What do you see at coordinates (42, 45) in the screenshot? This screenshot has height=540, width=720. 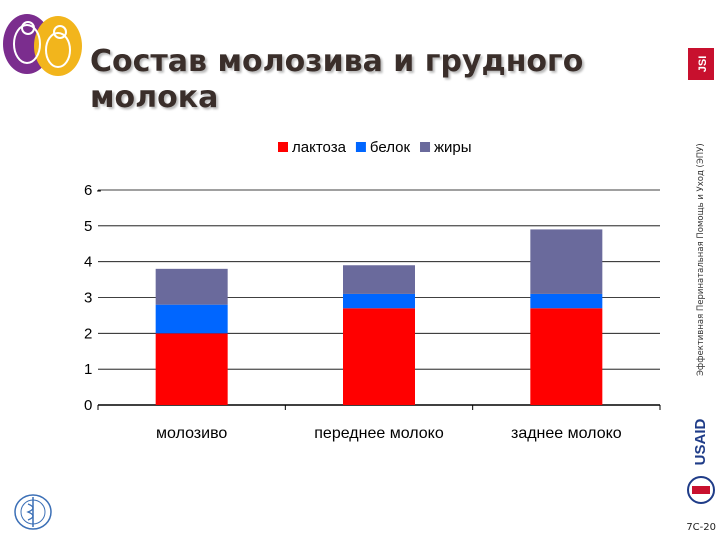 I see `mother-child-logo` at bounding box center [42, 45].